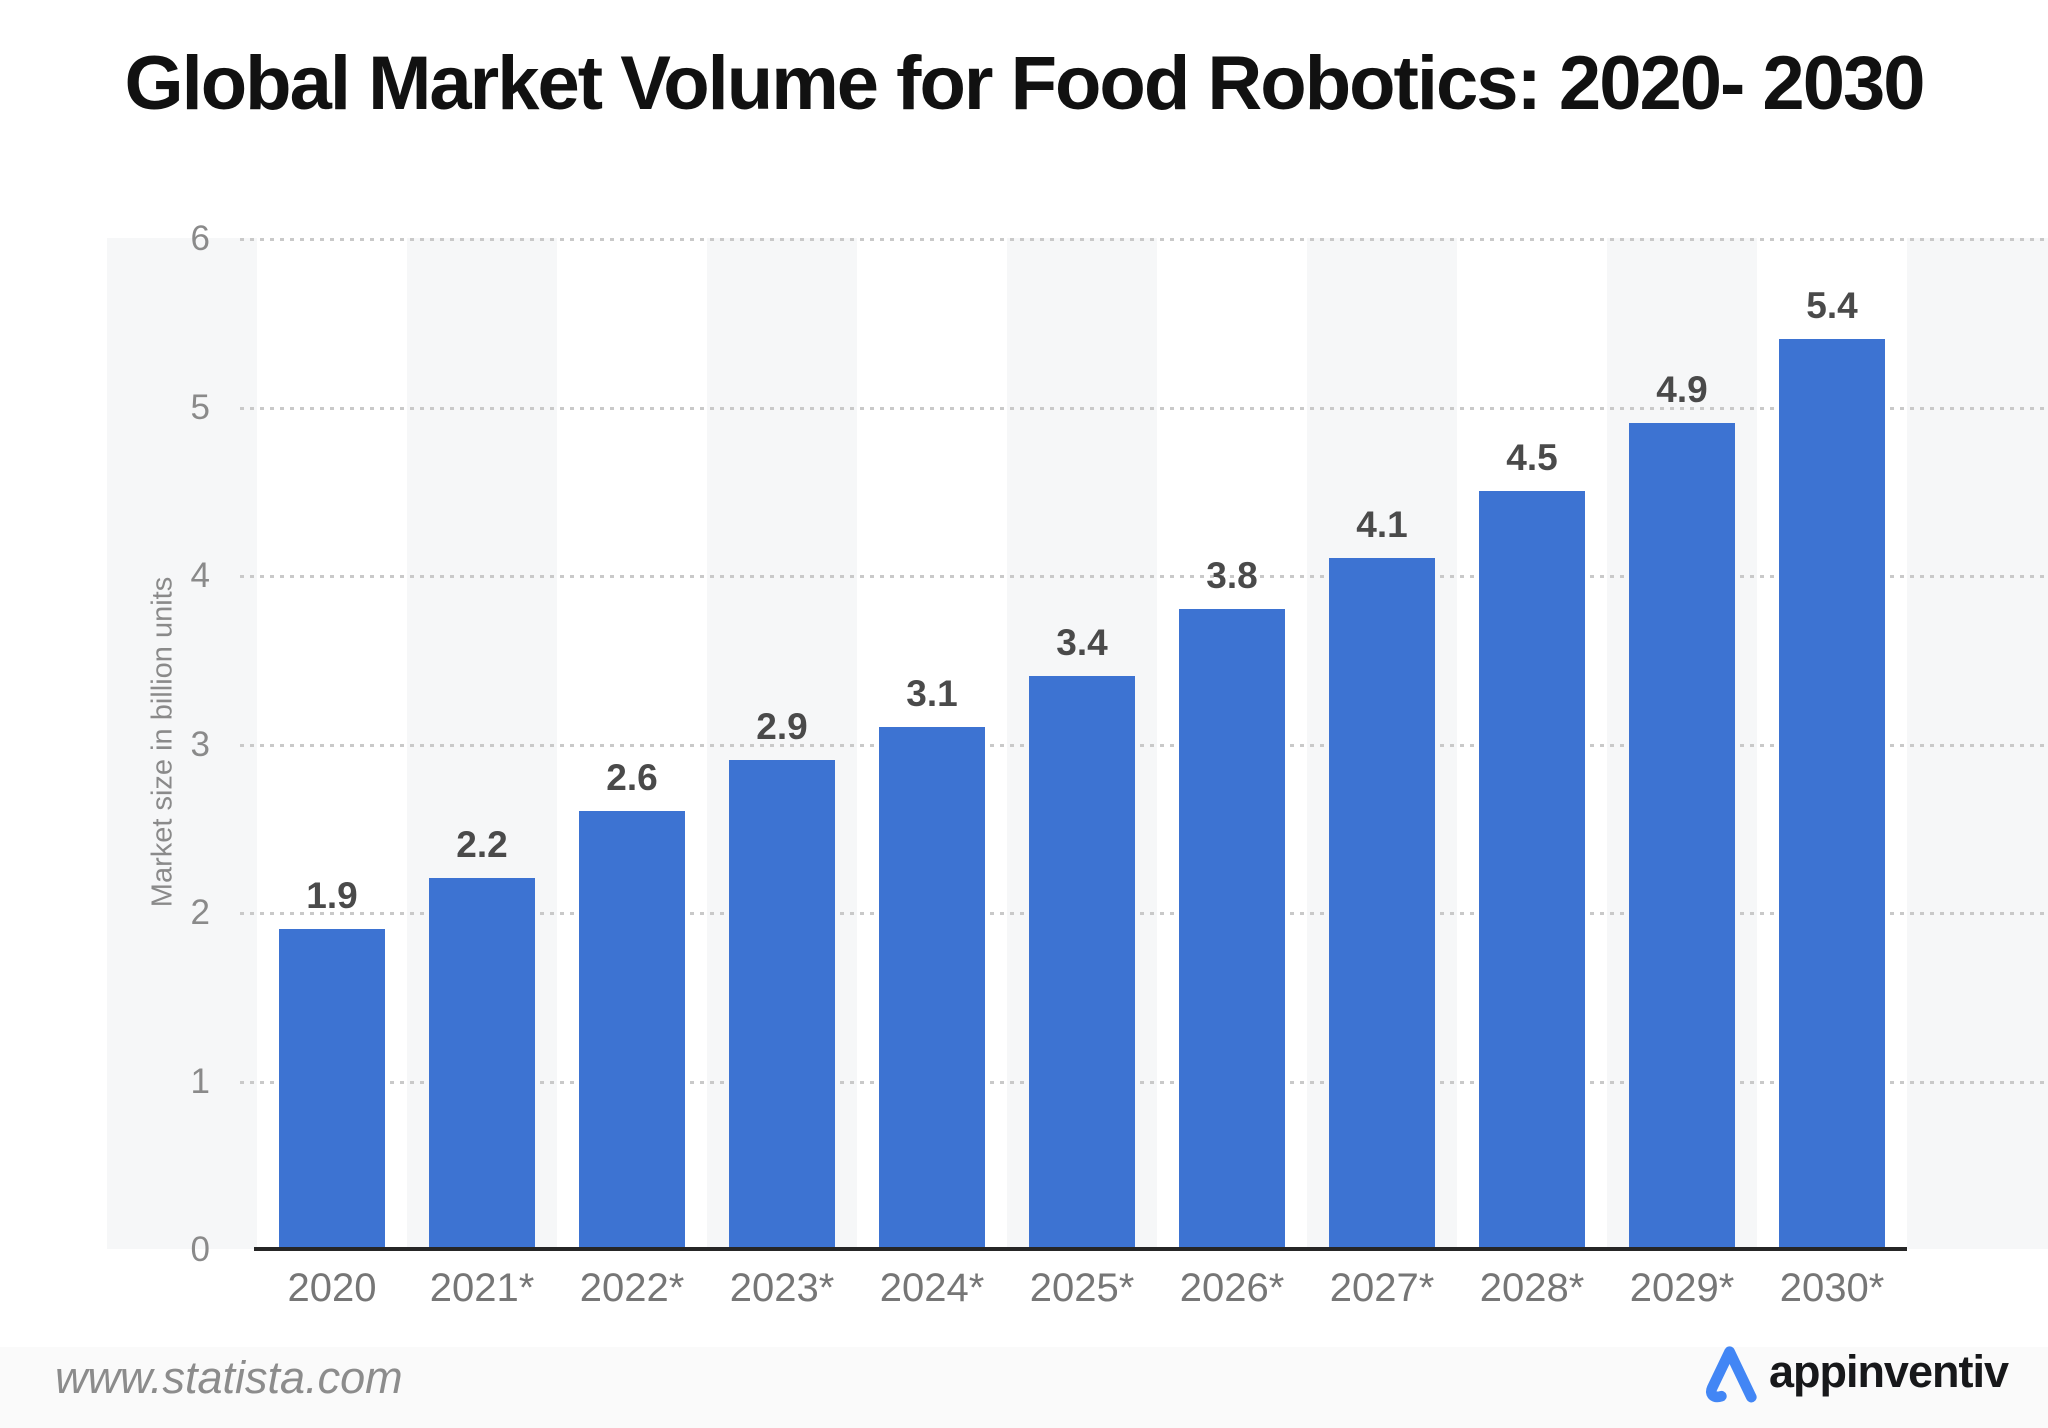 The width and height of the screenshot is (2048, 1428). I want to click on bar-value-label: 3.8, so click(1232, 575).